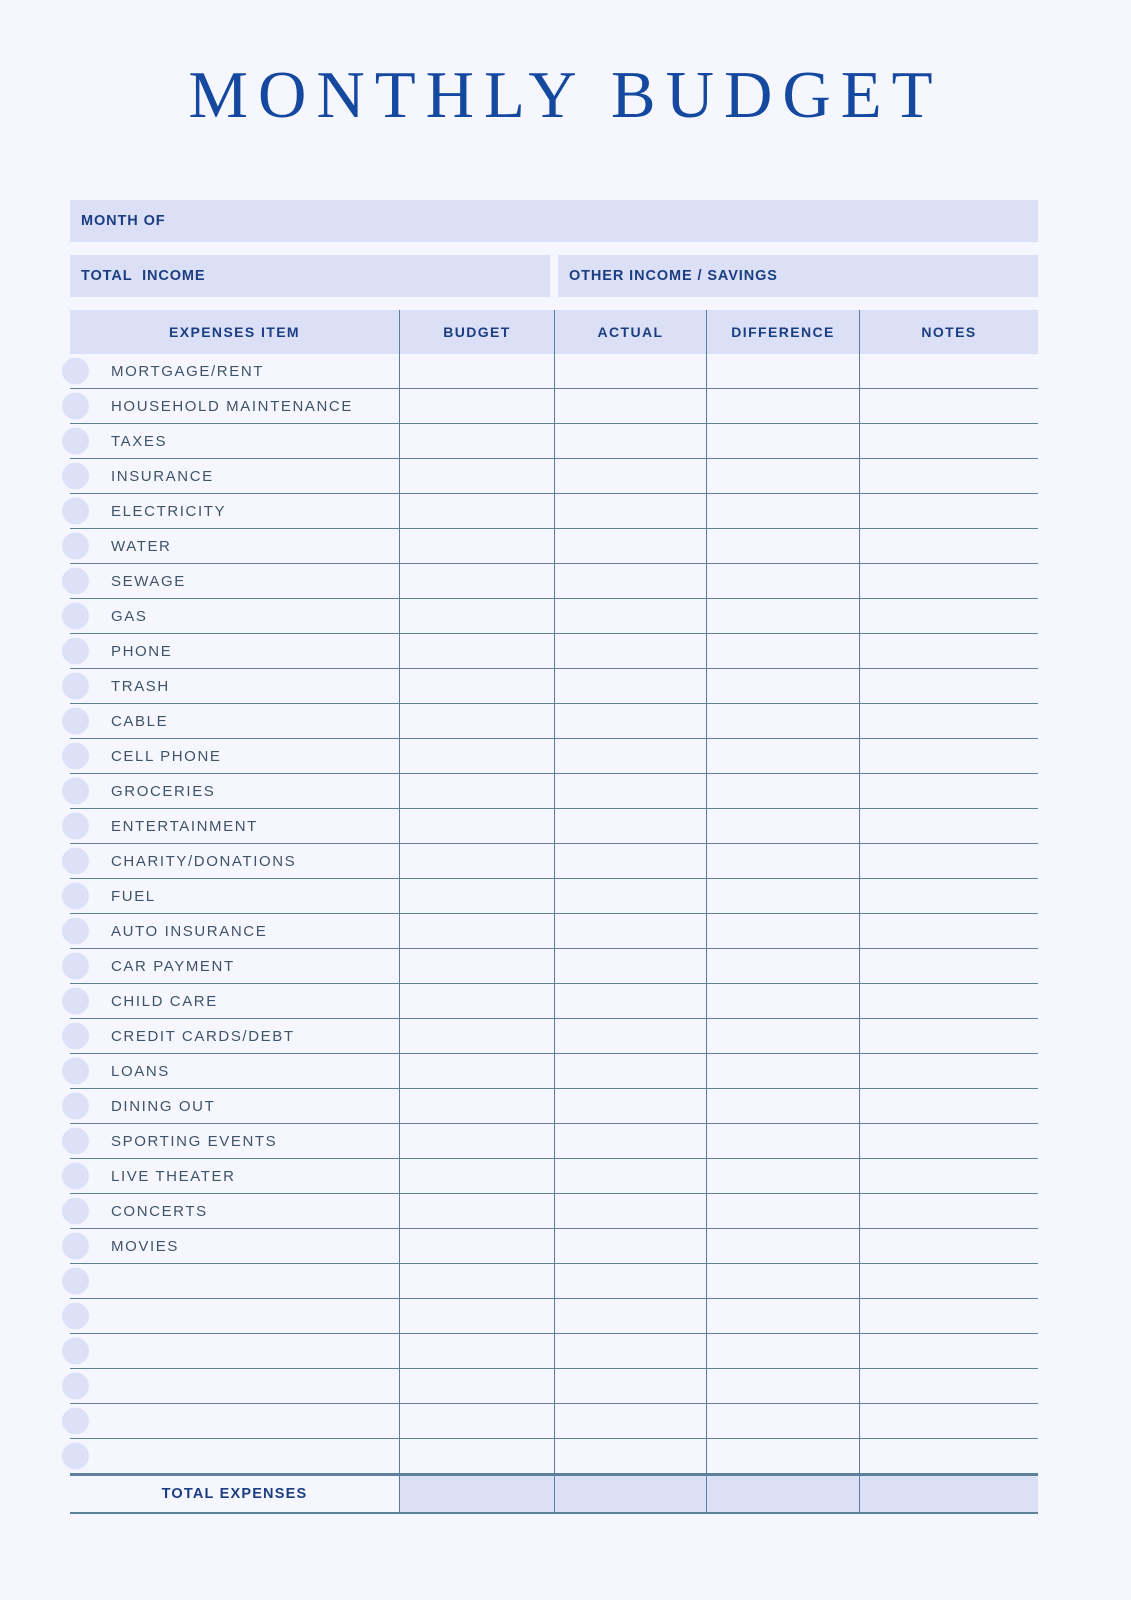 The image size is (1131, 1600). I want to click on expense-item-cell: GAS, so click(231, 616).